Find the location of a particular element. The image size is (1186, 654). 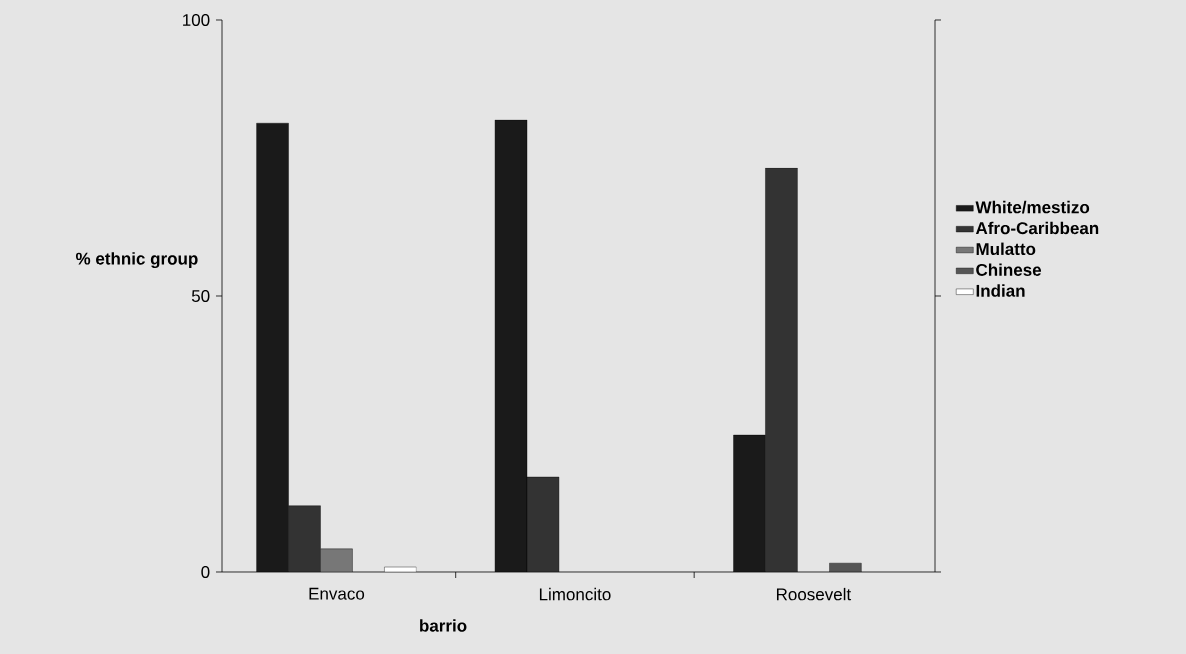

y-tick-label: 100 is located at coordinates (196, 20).